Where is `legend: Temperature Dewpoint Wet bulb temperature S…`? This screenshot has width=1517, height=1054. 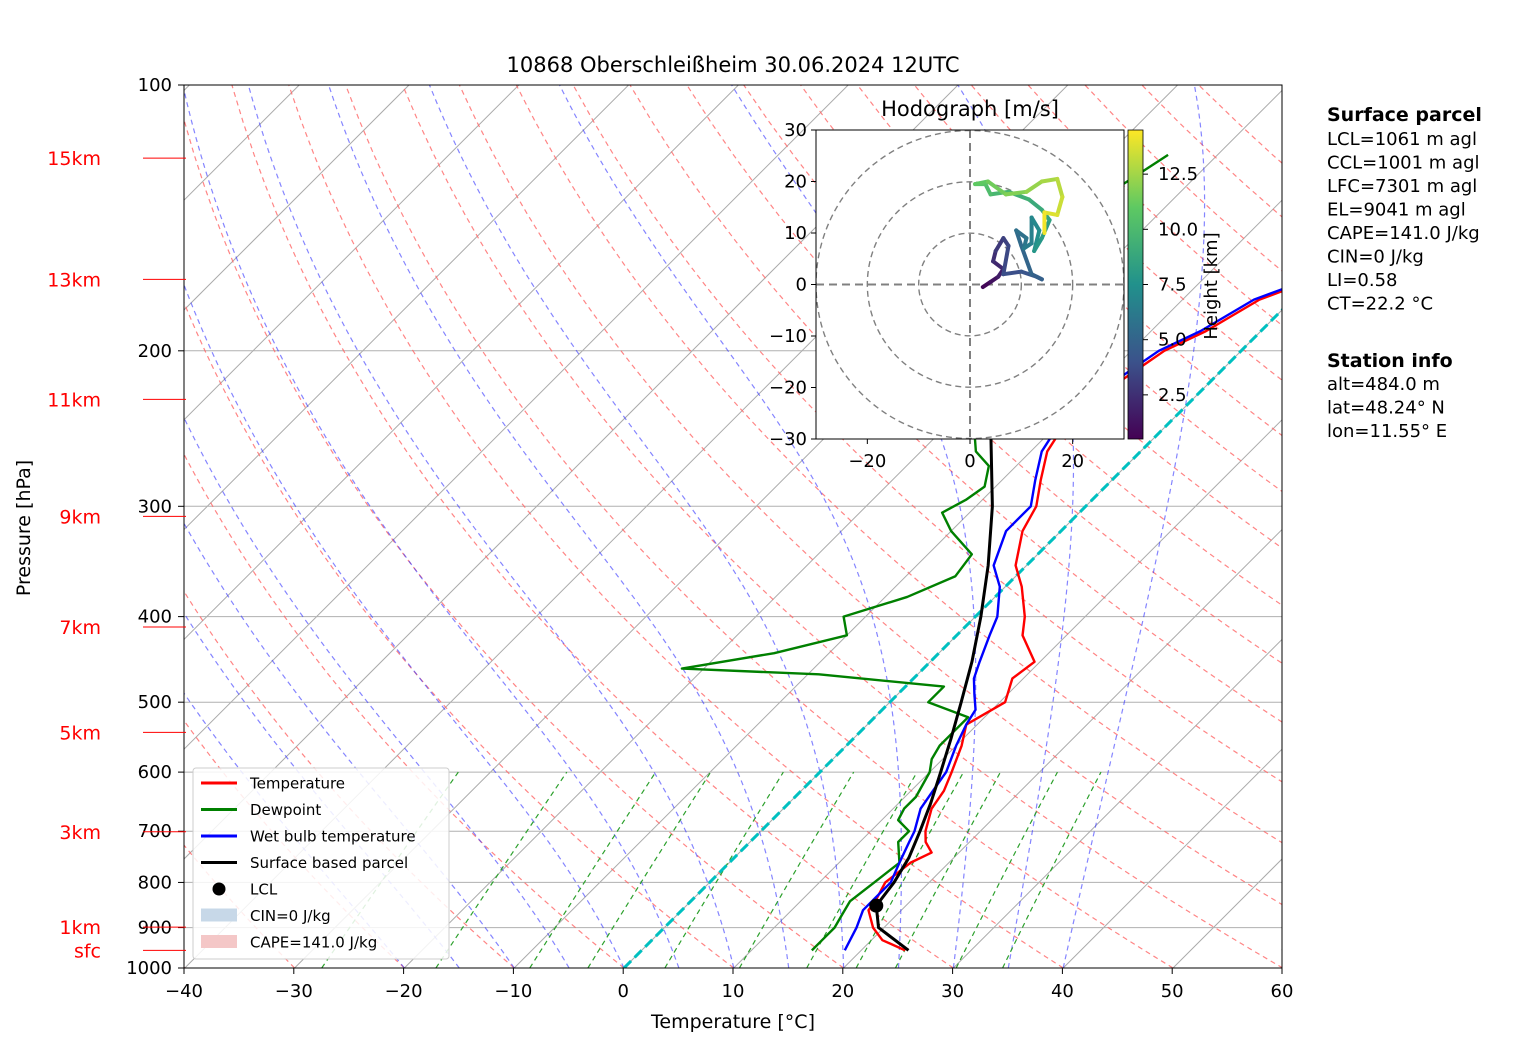 legend: Temperature Dewpoint Wet bulb temperature S… is located at coordinates (321, 863).